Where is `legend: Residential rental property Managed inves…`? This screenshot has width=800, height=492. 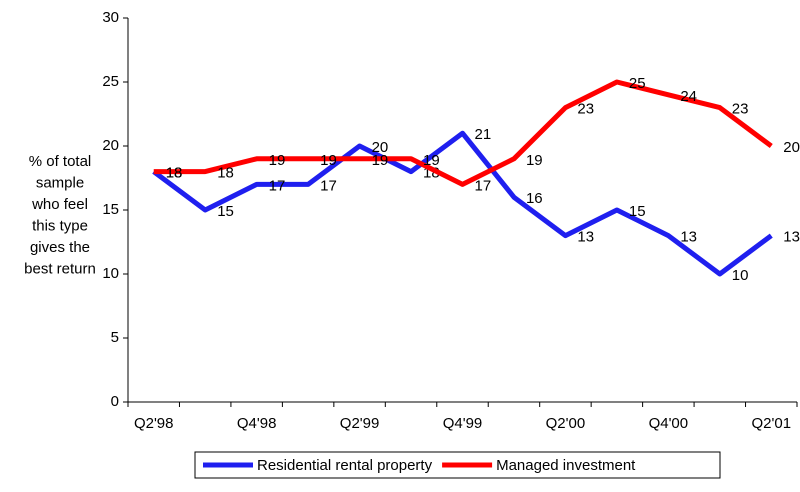 legend: Residential rental property Managed inves… is located at coordinates (457, 465).